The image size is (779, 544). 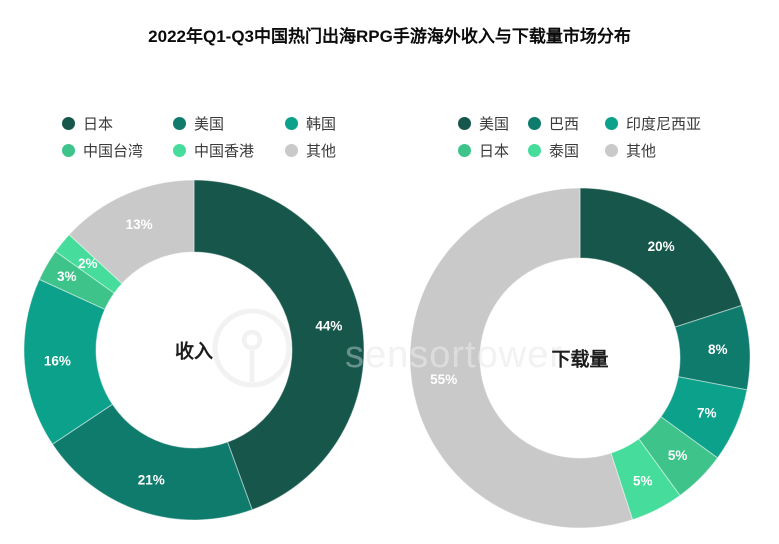 I want to click on legend-label: 巴西, so click(x=564, y=124).